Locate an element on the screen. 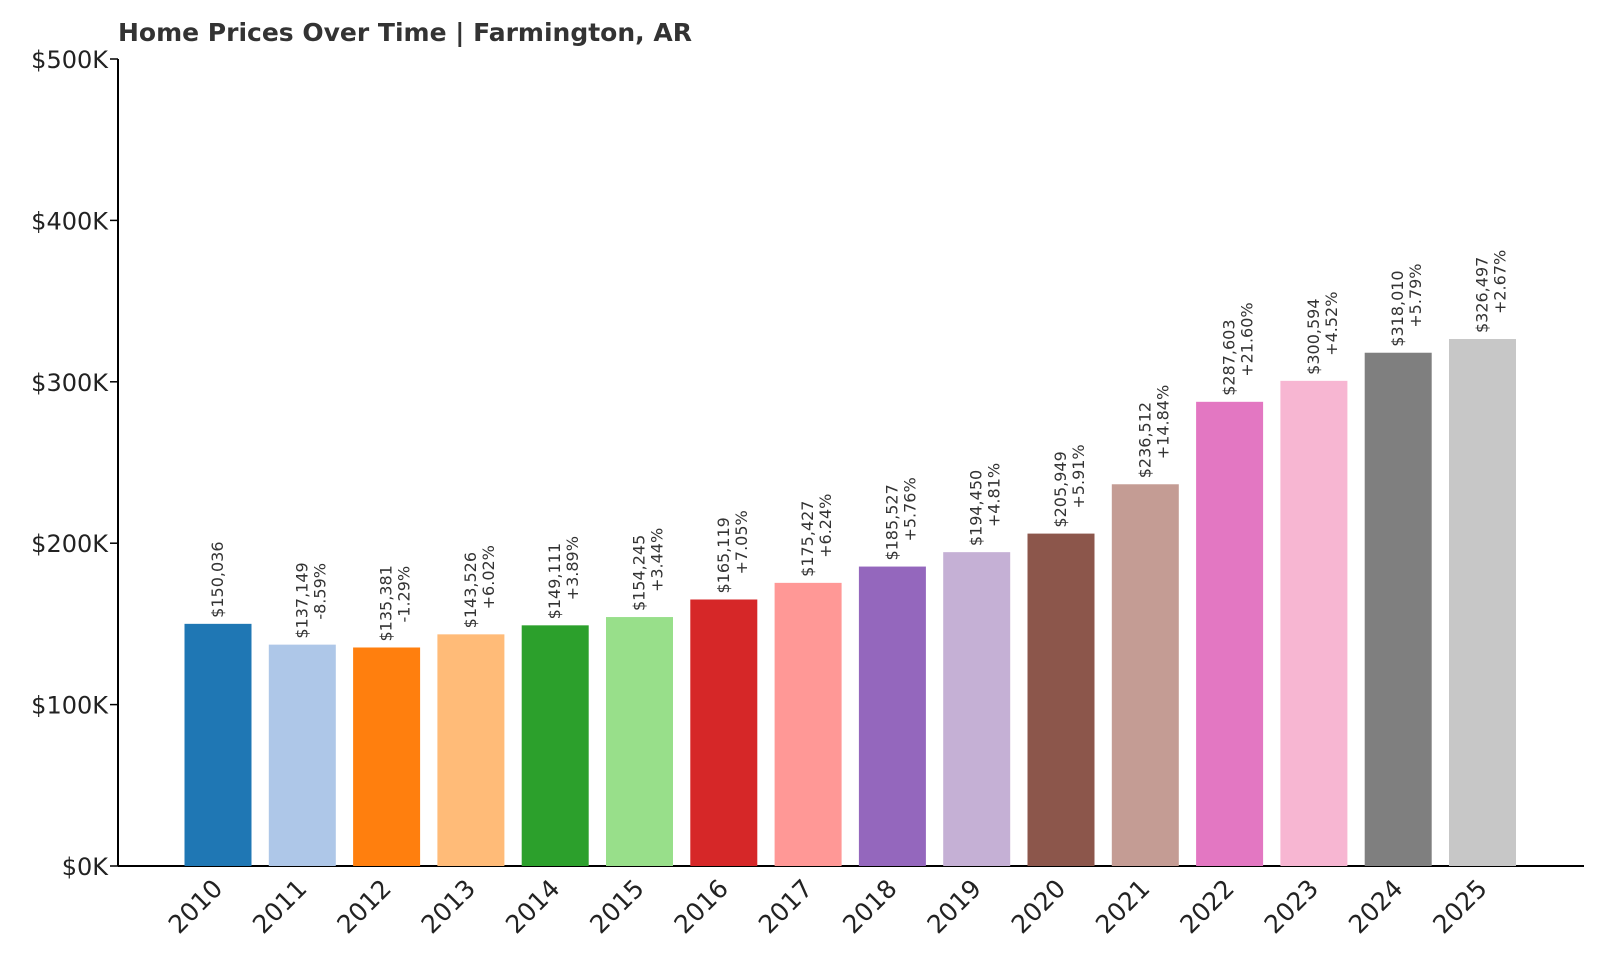 This screenshot has width=1600, height=960. bar-value-label: $300,594 is located at coordinates (1313, 336).